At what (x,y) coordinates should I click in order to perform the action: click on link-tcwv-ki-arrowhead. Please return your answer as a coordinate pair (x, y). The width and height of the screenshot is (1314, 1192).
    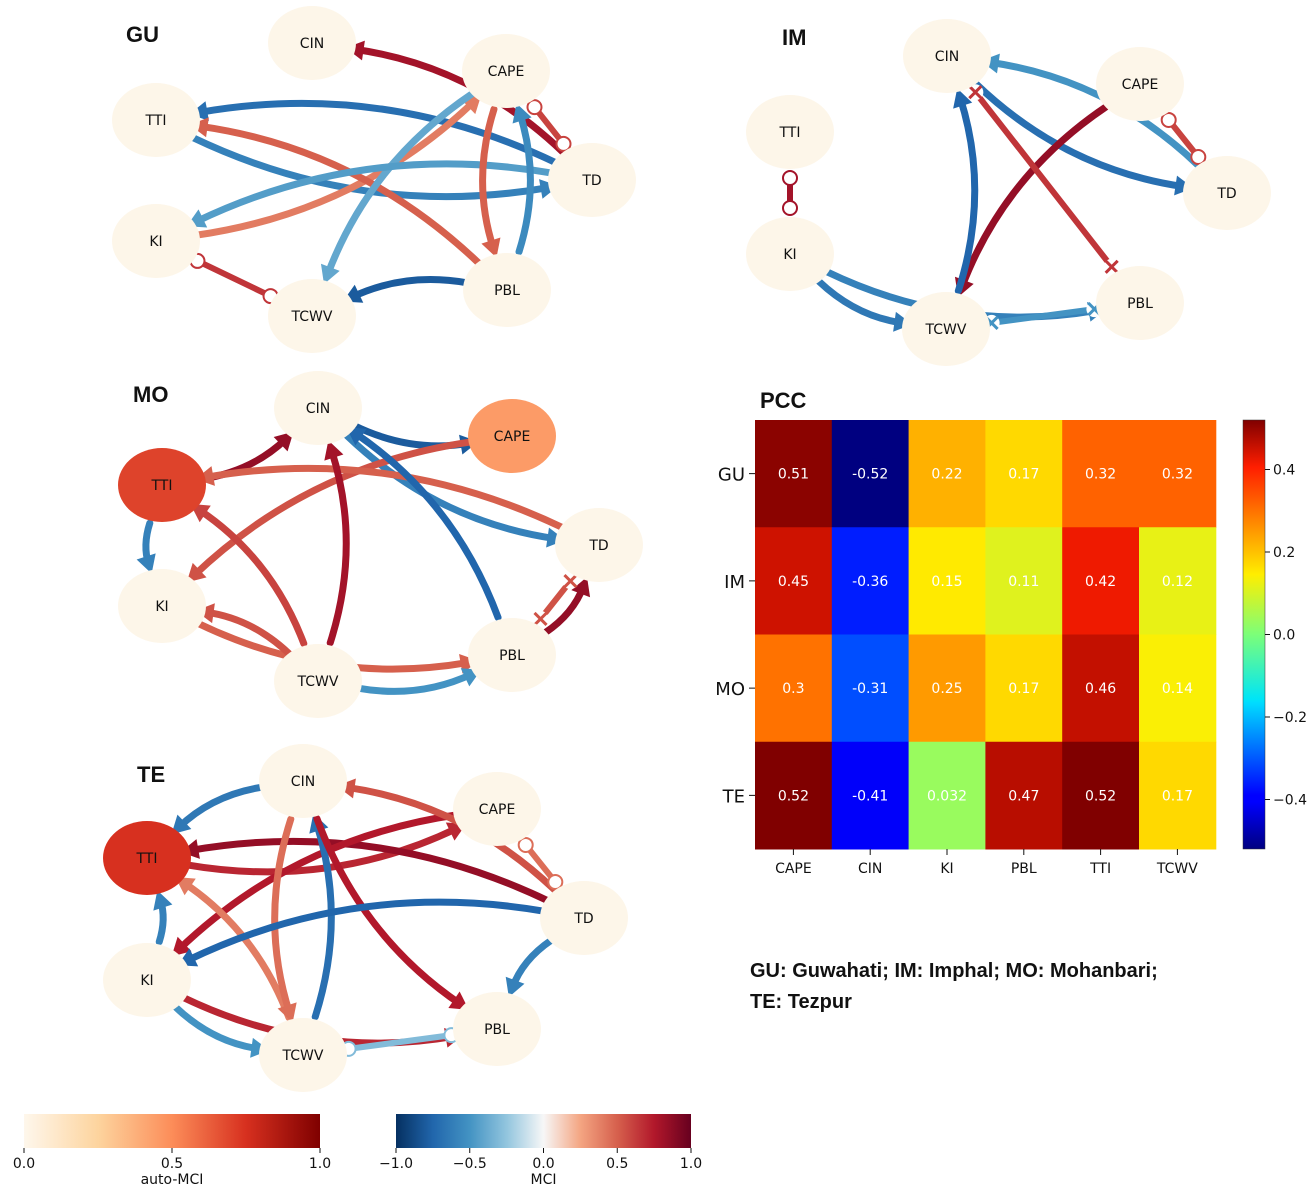
    Looking at the image, I should click on (205, 613).